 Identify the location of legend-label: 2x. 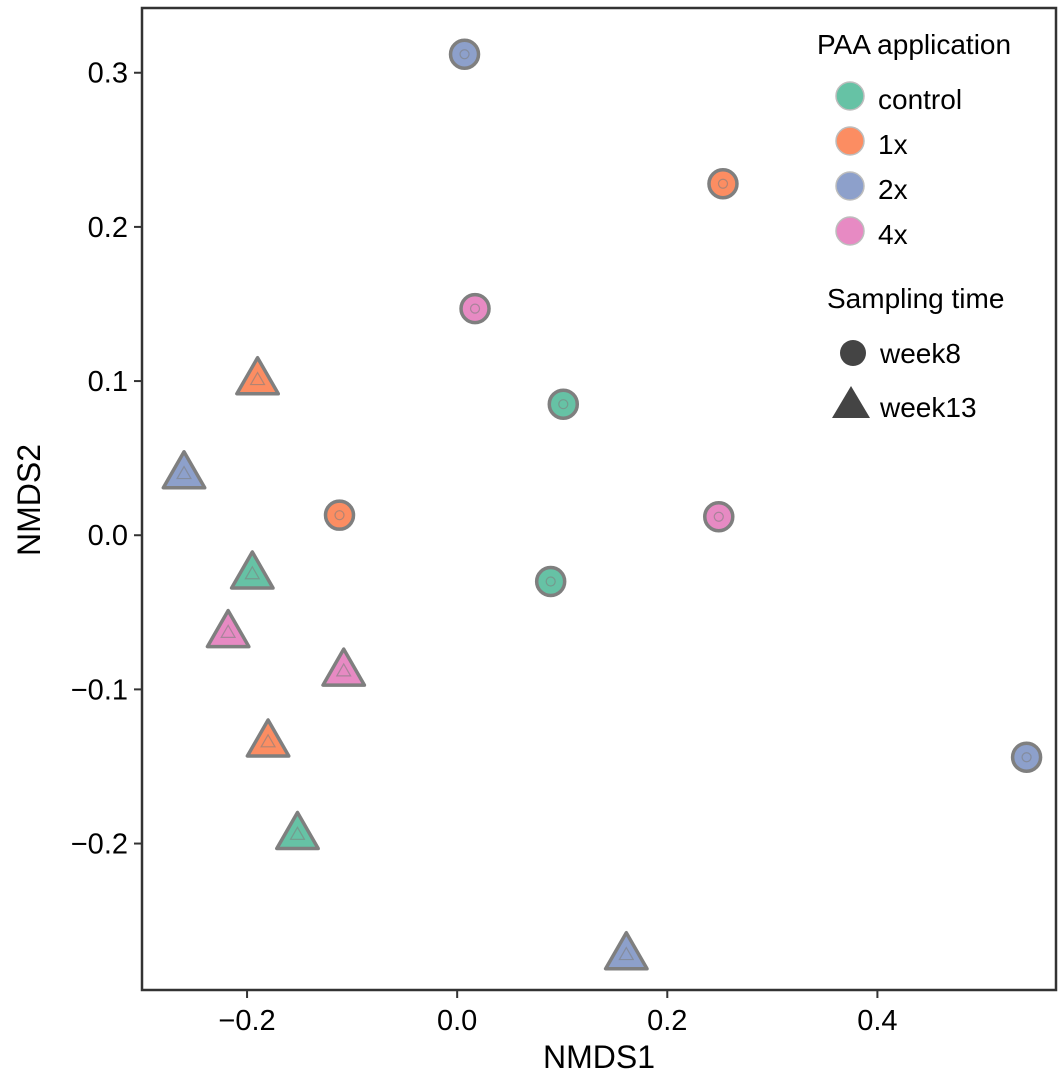
(893, 189).